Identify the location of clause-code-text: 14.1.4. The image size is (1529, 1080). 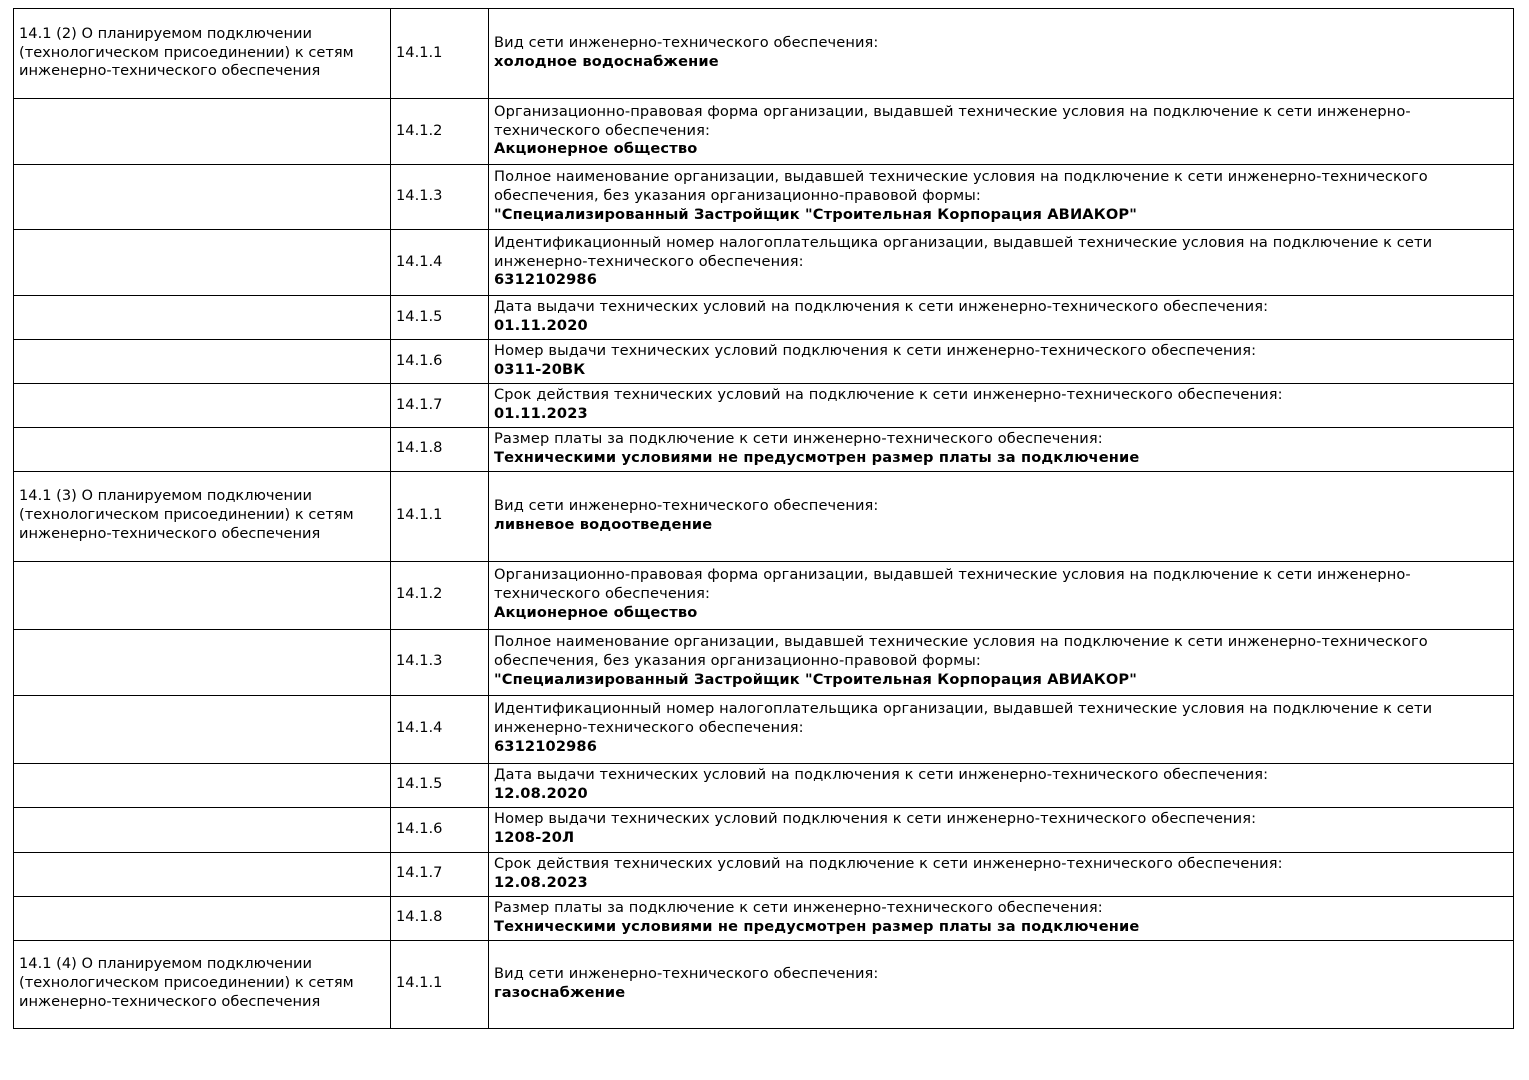
(419, 261).